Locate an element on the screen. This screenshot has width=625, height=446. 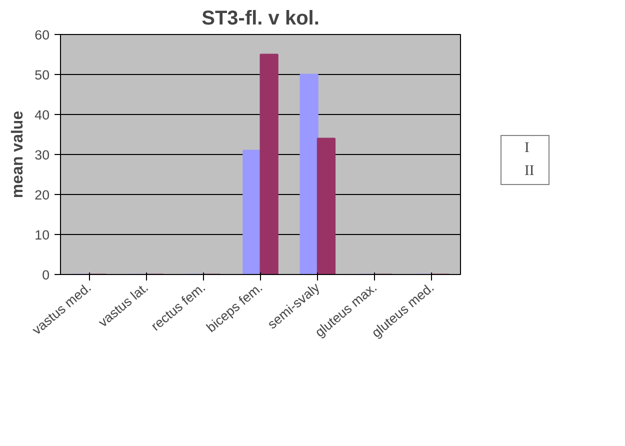
y-tick-label: 60 is located at coordinates (42, 35).